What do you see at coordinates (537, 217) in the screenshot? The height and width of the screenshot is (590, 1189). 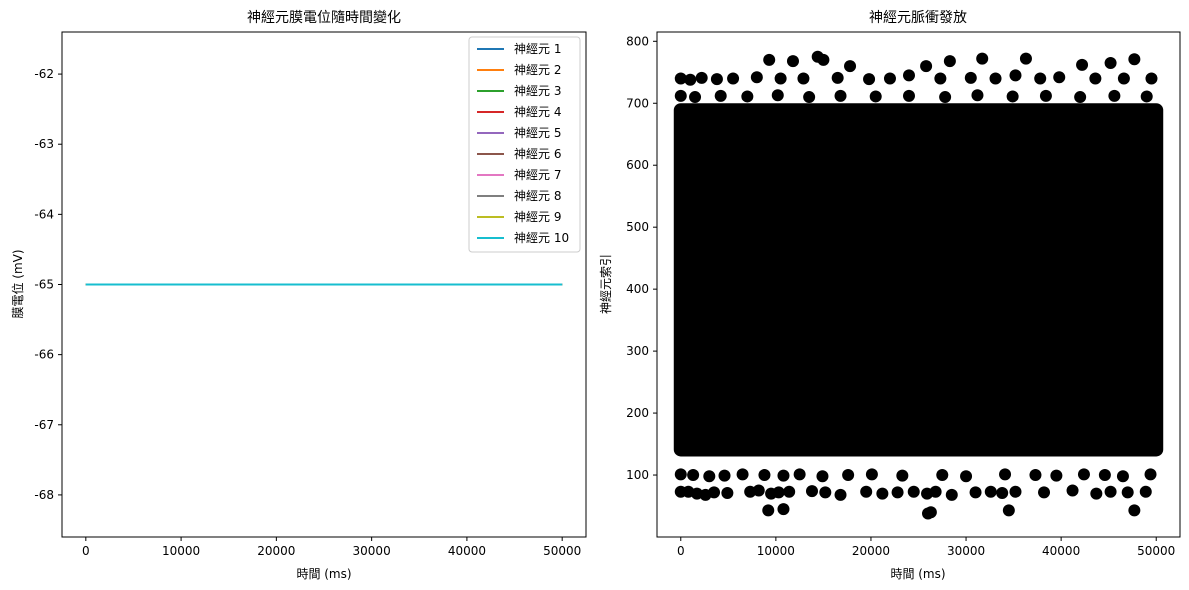 I see `legend-label: 神經元 9` at bounding box center [537, 217].